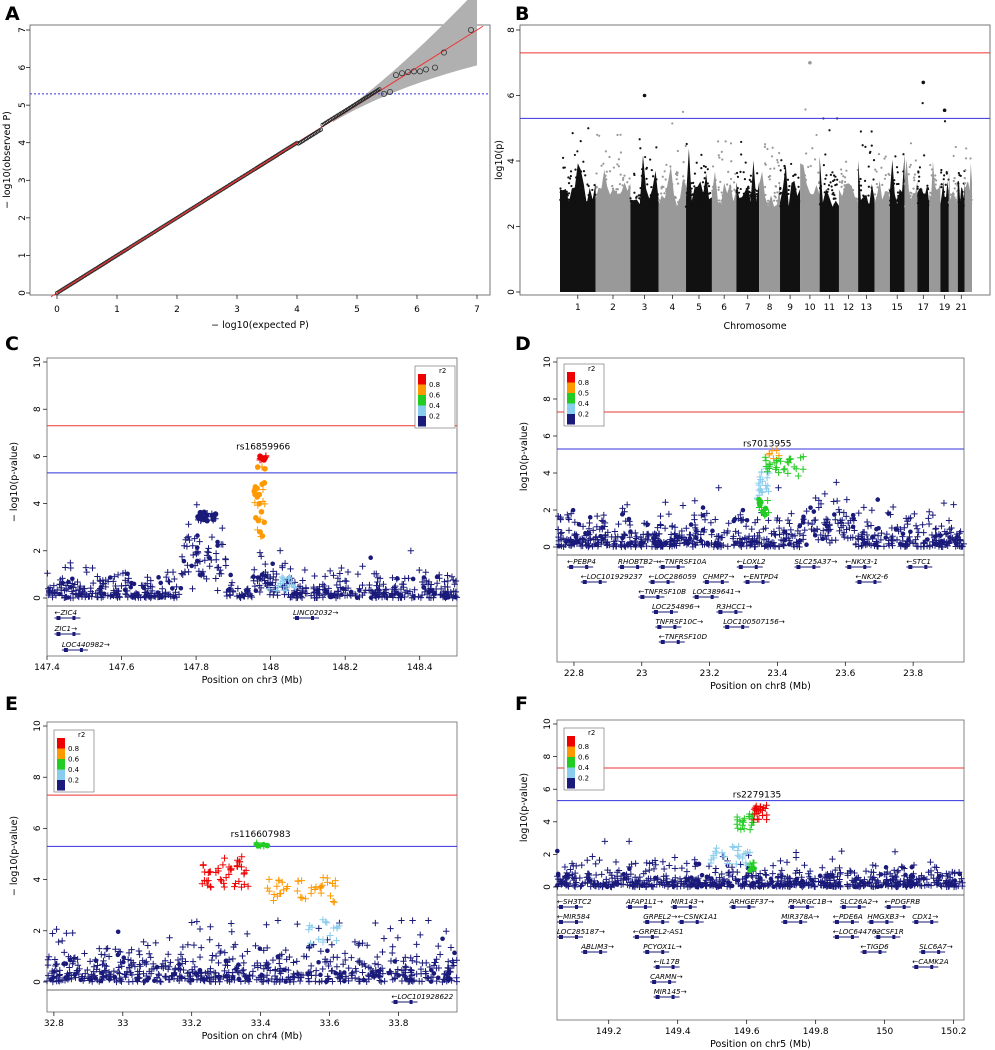 The image size is (995, 1050). Describe the element at coordinates (609, 1032) in the screenshot. I see `x-tick-label: 149.2` at that location.